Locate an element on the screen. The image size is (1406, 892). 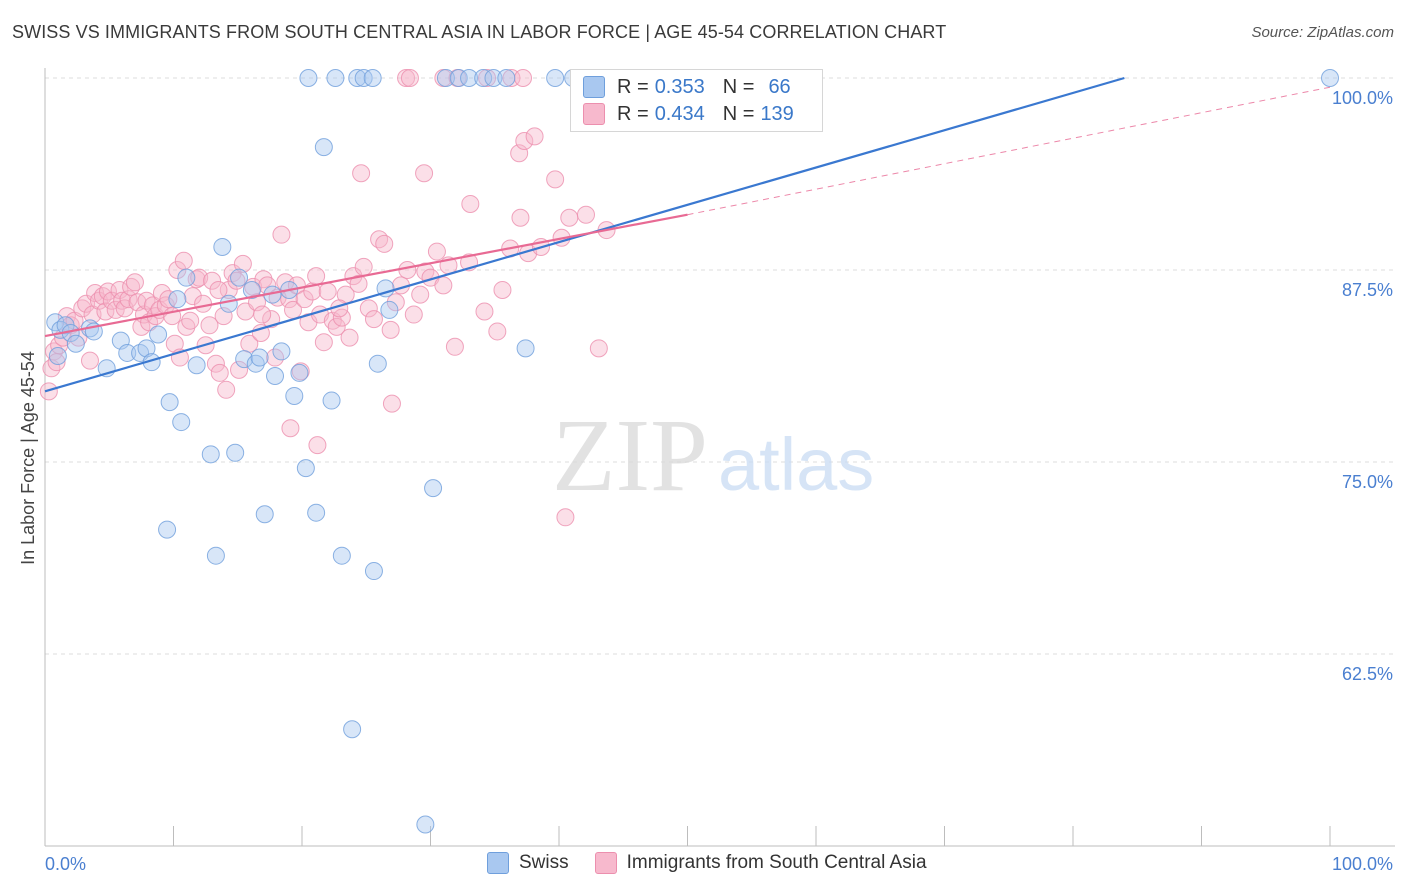
x-tick-label: 0.0% is located at coordinates (65, 864).